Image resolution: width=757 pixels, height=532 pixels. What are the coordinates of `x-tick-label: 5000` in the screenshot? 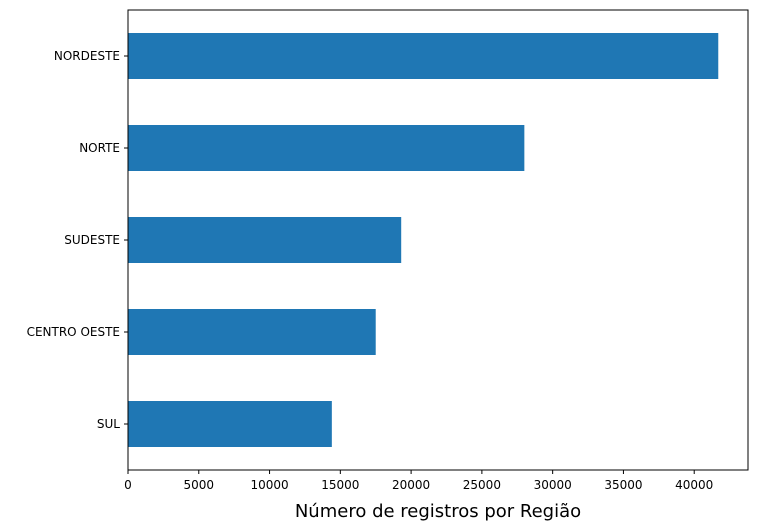 It's located at (199, 485).